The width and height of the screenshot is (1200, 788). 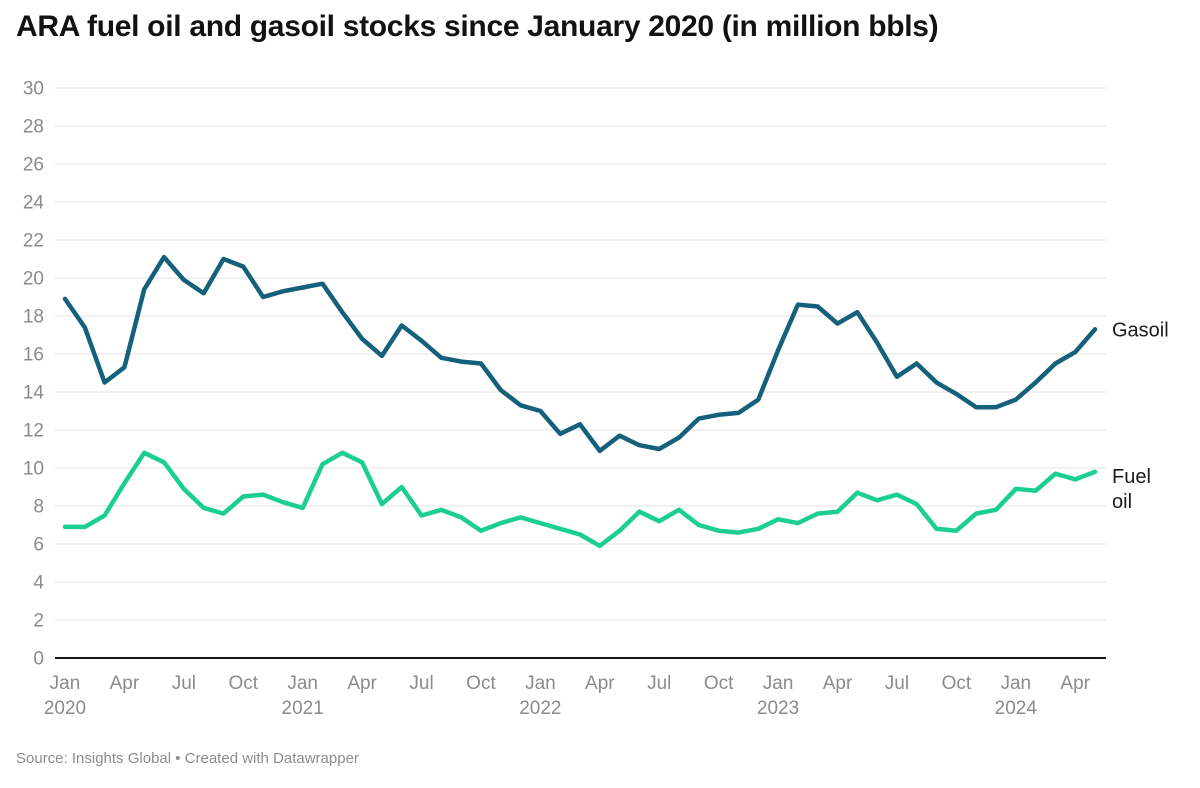 I want to click on y-tick-label: 30, so click(x=33, y=89).